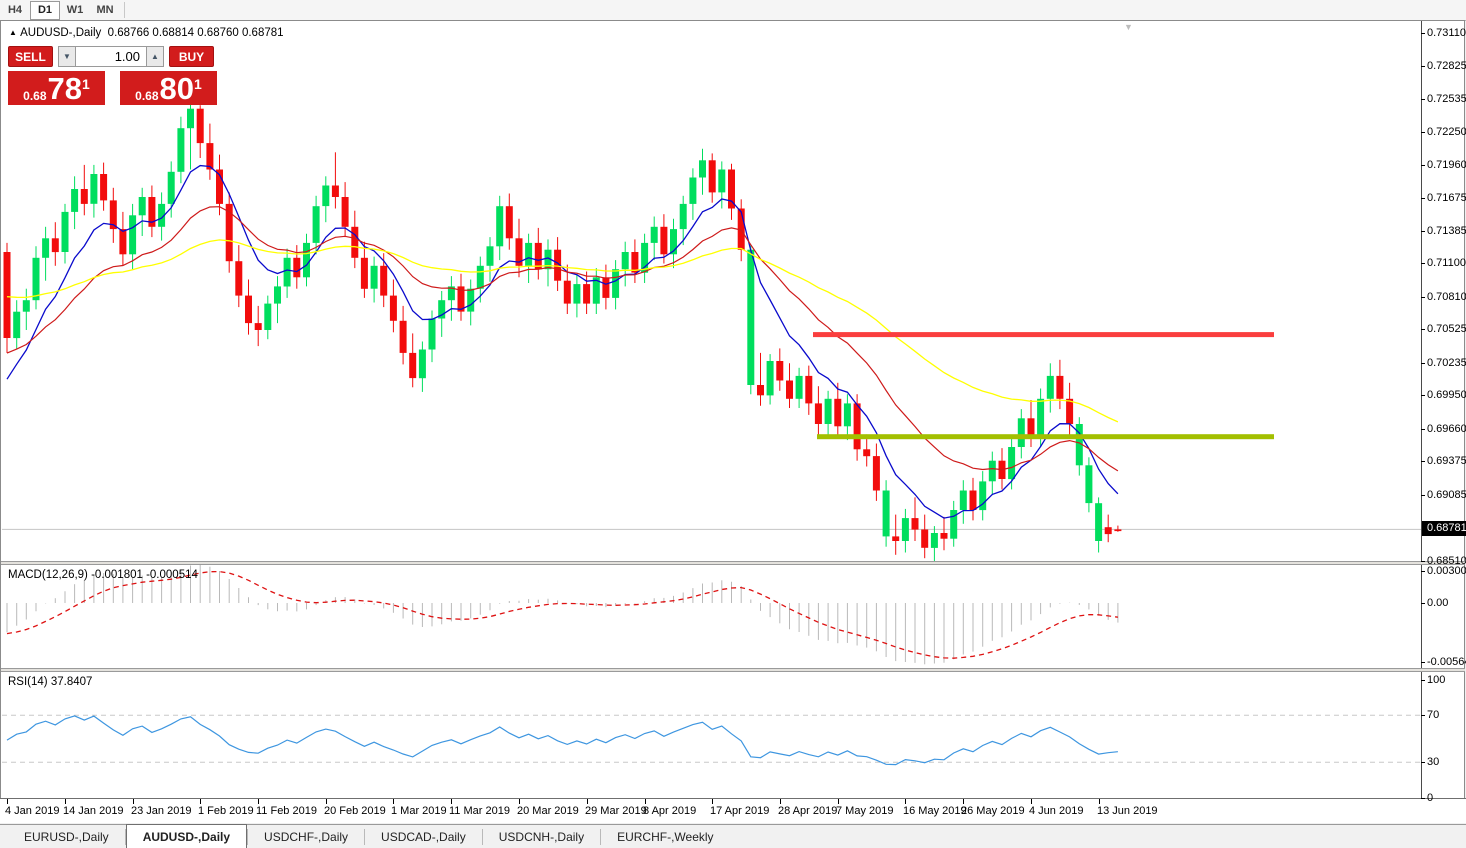 This screenshot has height=848, width=1466. I want to click on timeframe-button-d1: D1, so click(45, 10).